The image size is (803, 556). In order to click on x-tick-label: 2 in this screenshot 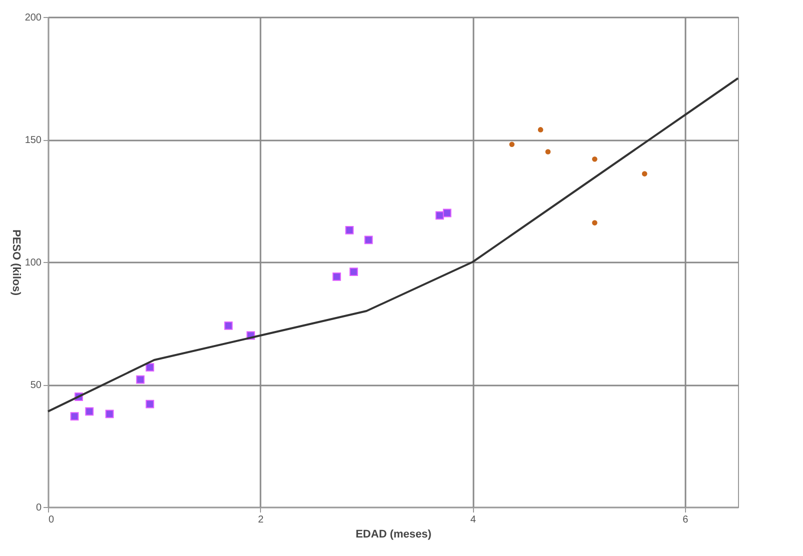, I will do `click(261, 520)`.